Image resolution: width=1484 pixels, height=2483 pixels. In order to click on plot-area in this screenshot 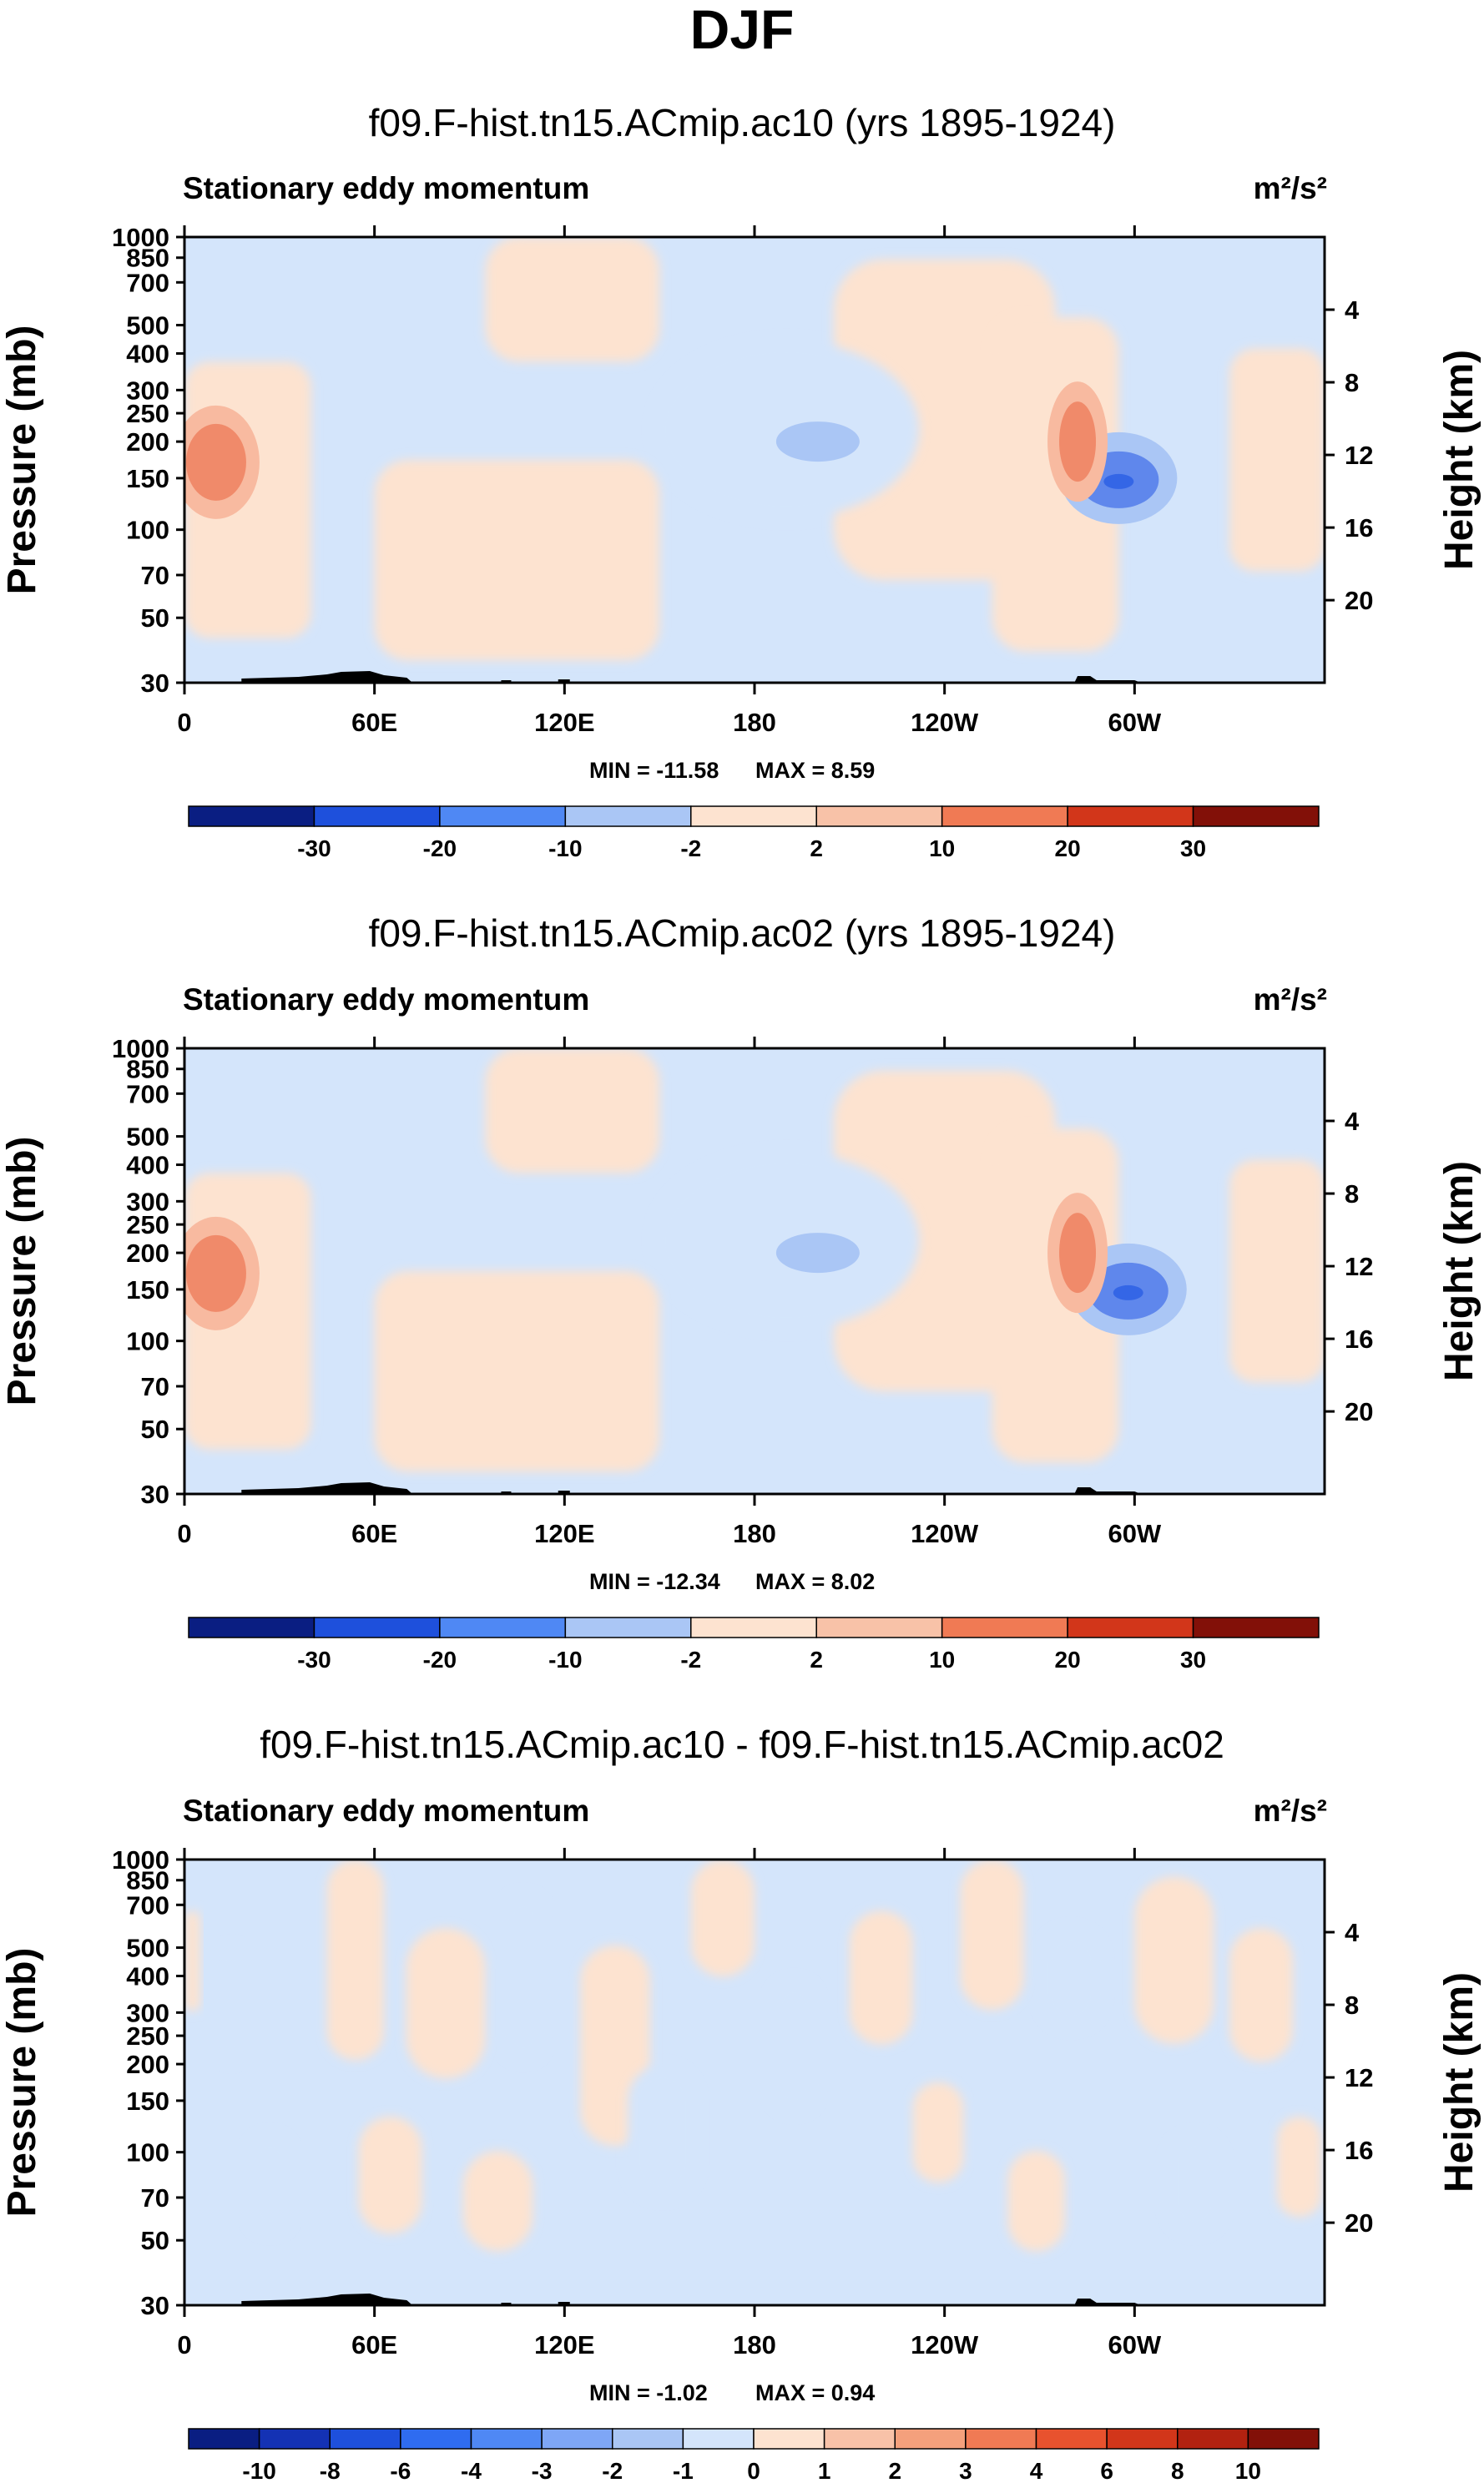, I will do `click(754, 459)`.